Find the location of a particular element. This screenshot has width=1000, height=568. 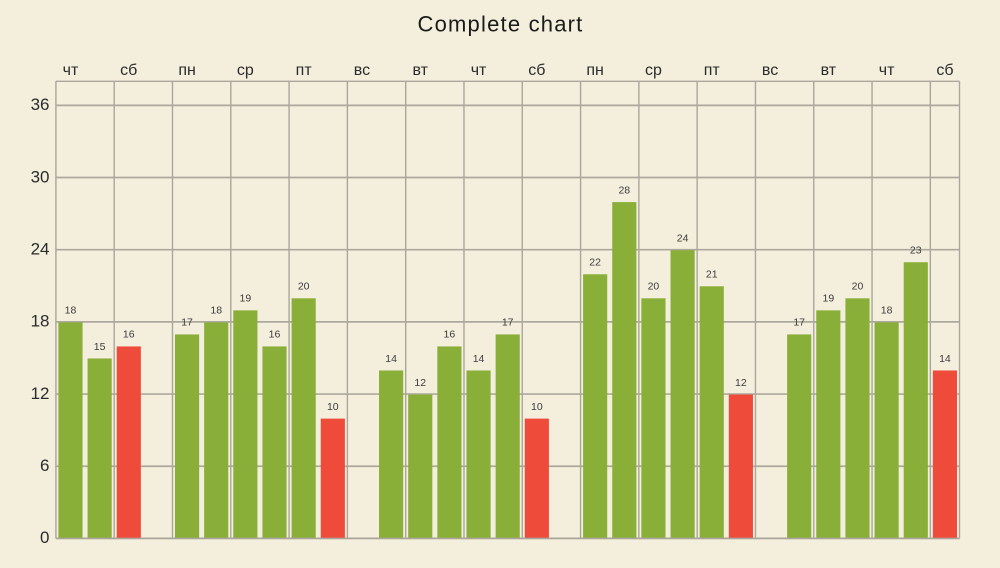

svg-text: 6 is located at coordinates (44, 465).